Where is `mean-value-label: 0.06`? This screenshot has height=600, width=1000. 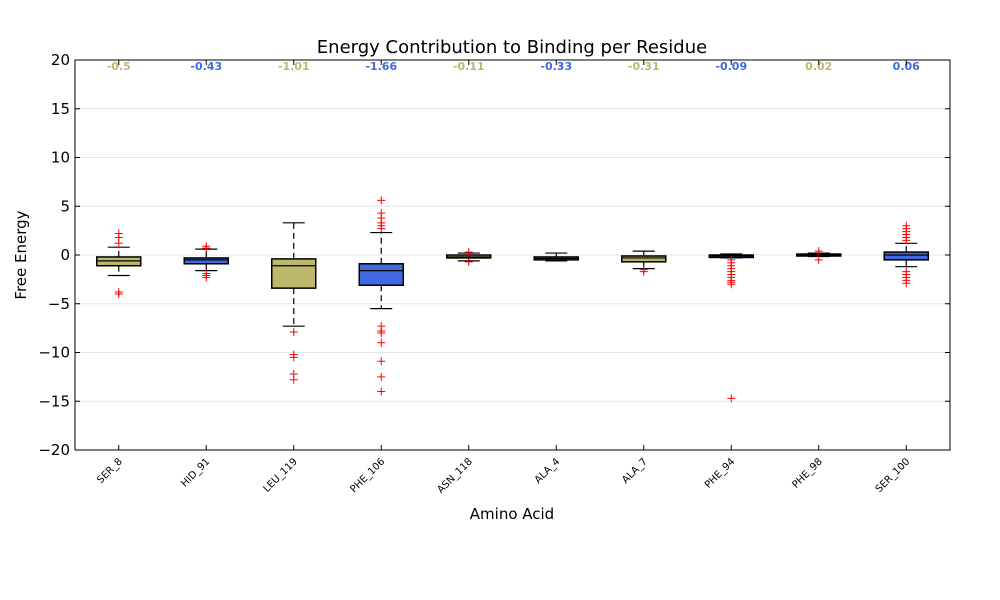 mean-value-label: 0.06 is located at coordinates (906, 66).